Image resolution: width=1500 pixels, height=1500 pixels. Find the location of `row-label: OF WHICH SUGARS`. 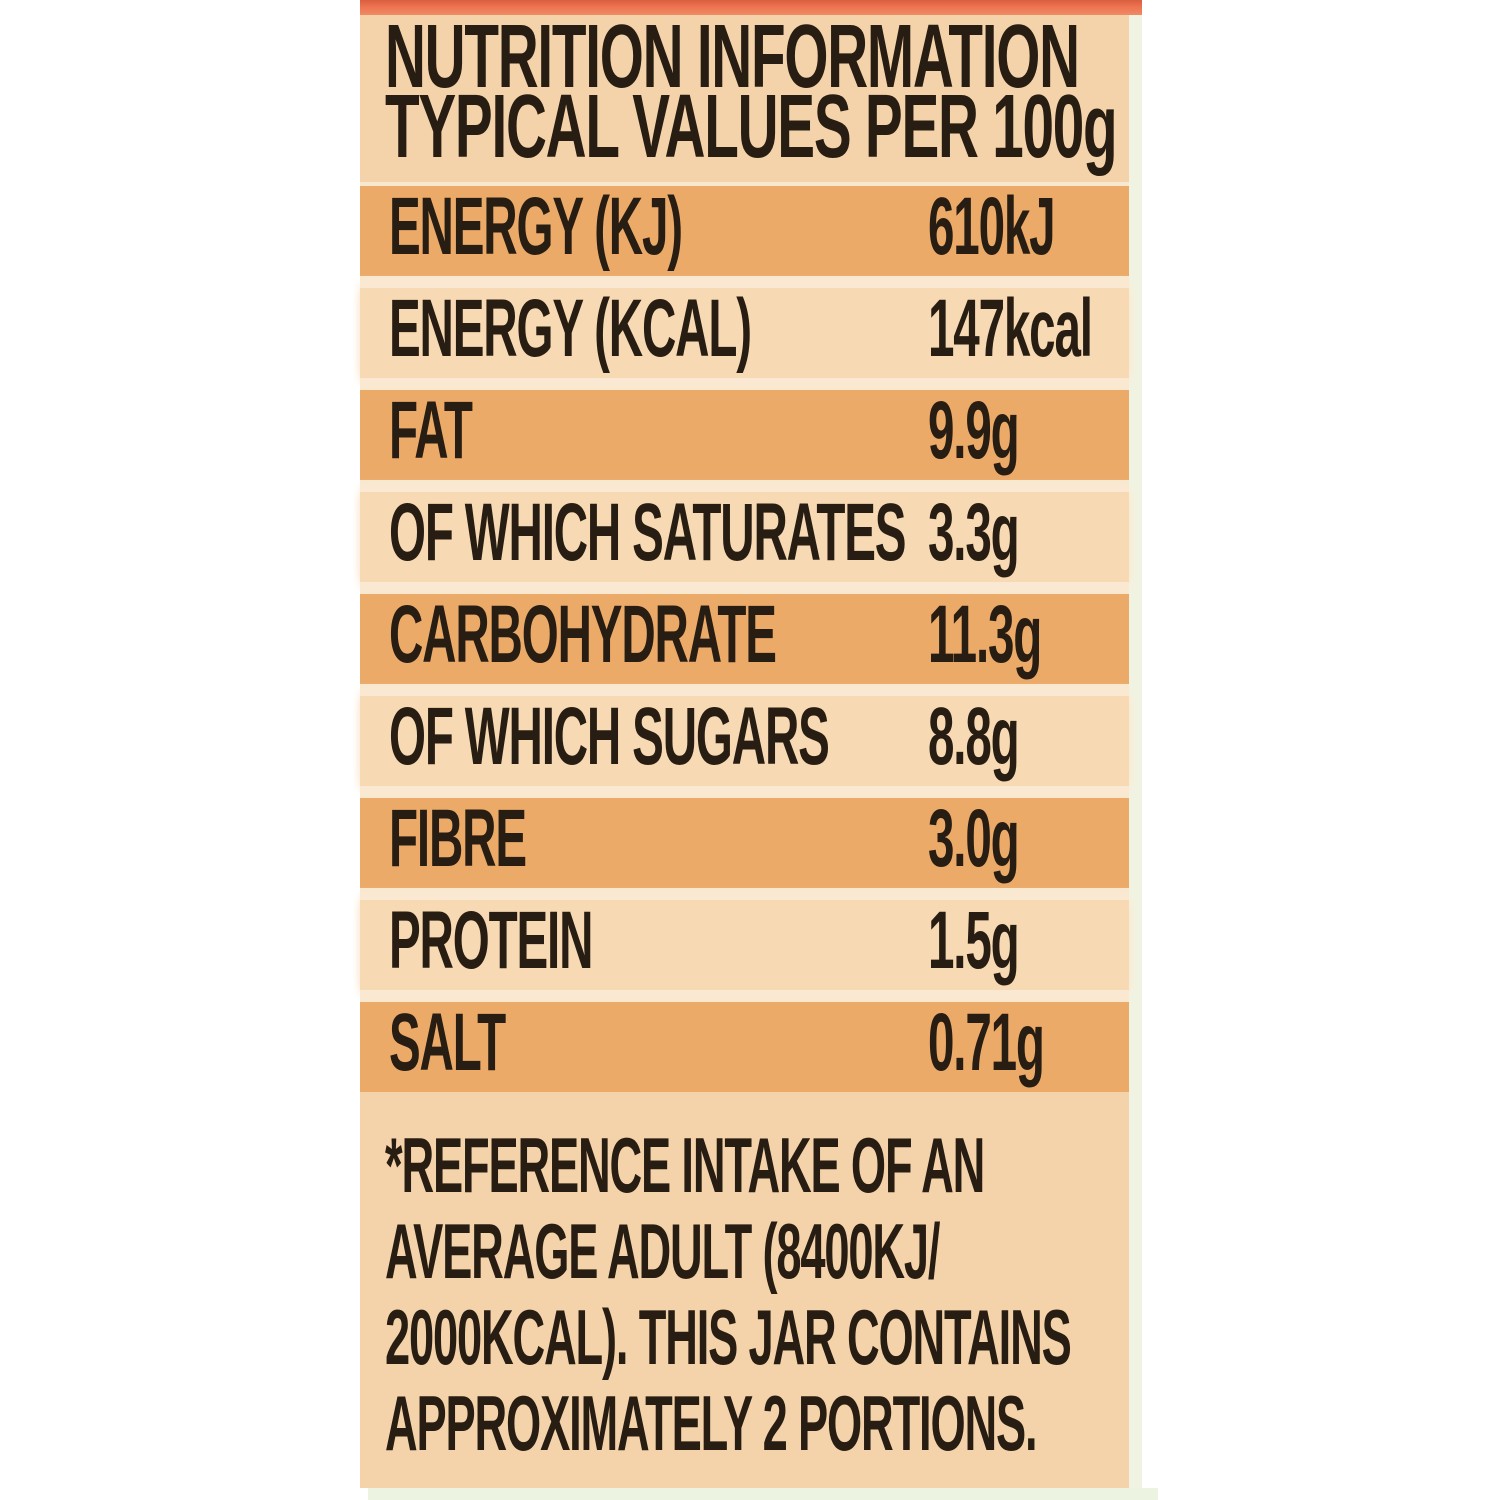

row-label: OF WHICH SUGARS is located at coordinates (609, 737).